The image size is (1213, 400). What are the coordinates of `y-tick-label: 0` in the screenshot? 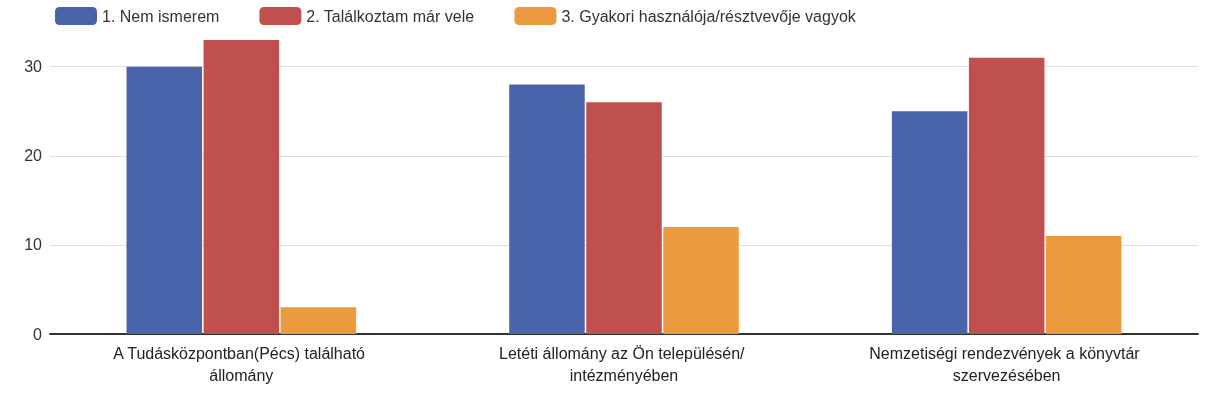 It's located at (38, 334).